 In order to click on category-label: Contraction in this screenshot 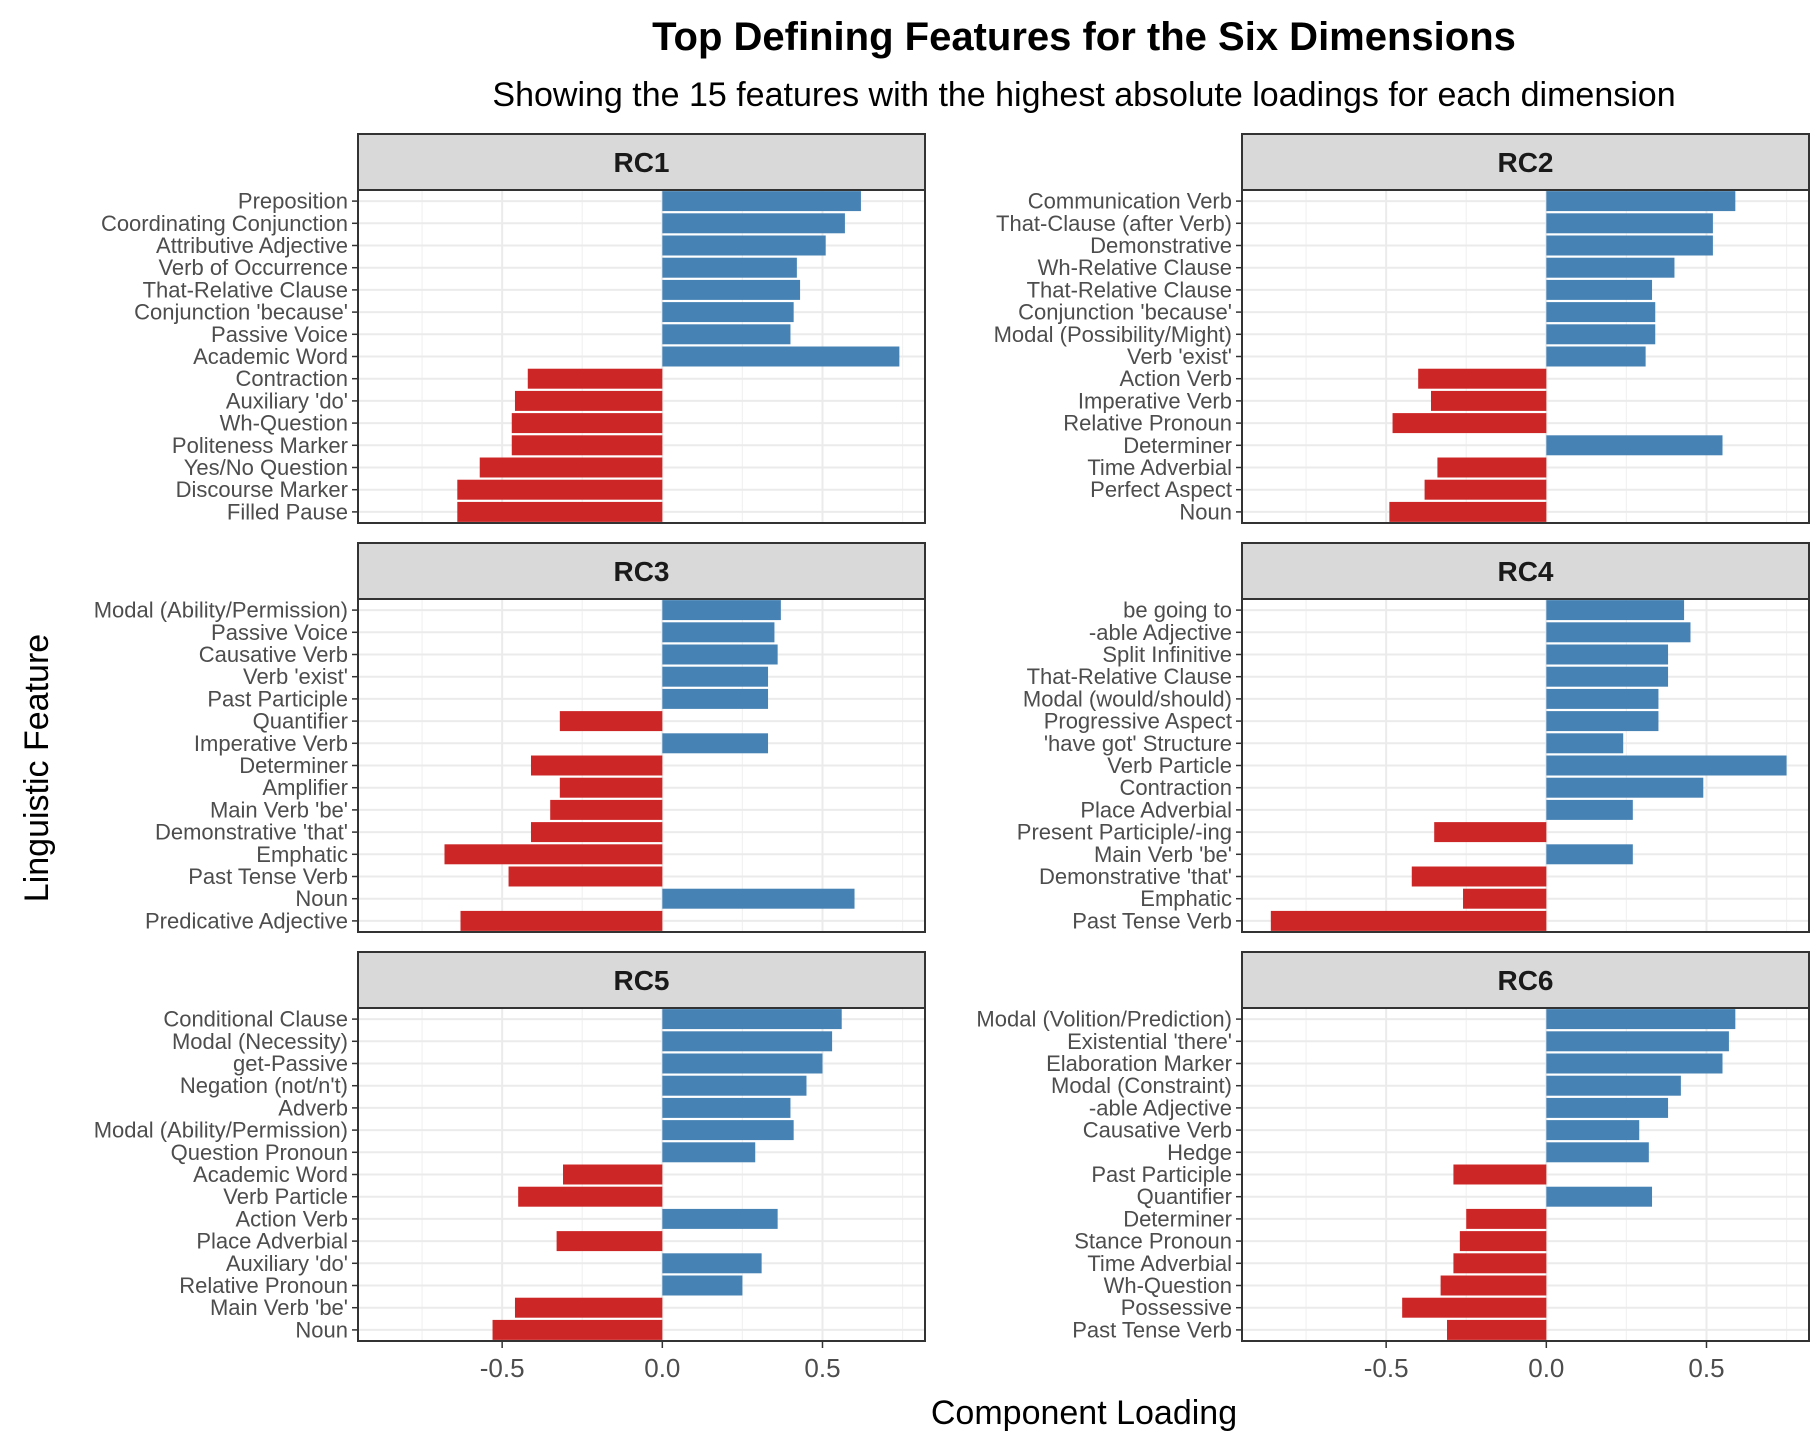, I will do `click(291, 378)`.